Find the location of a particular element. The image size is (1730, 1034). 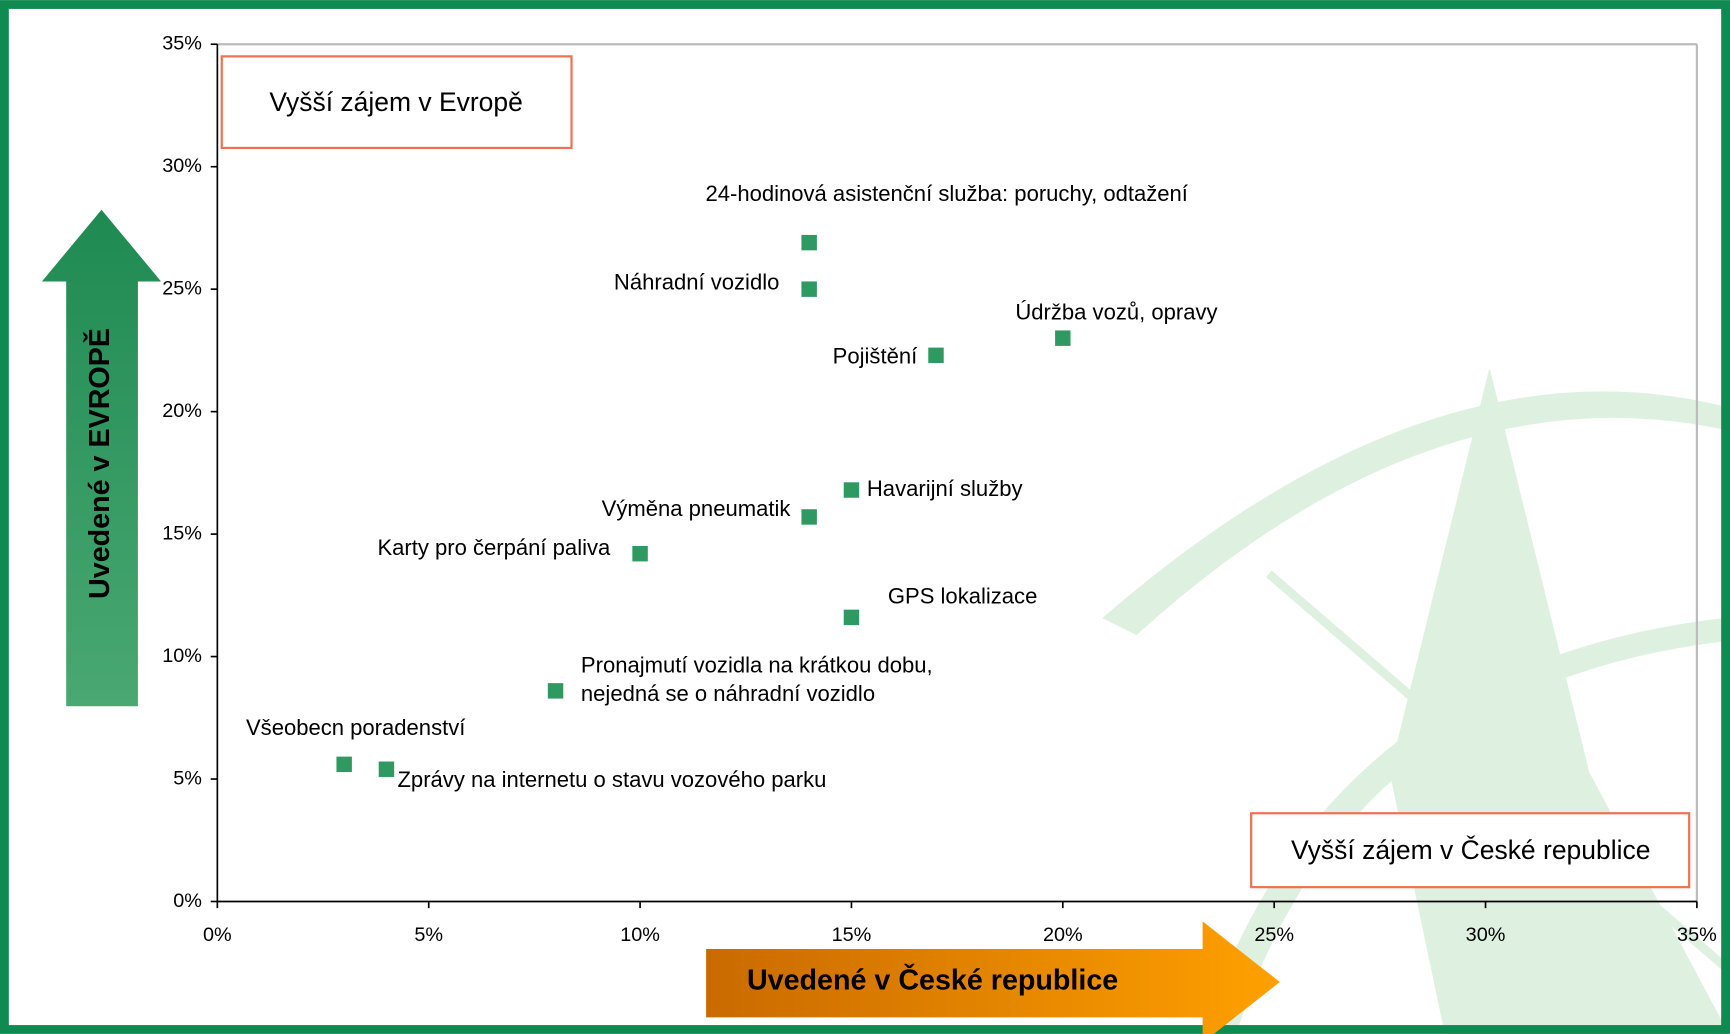

y-tick-label: 30% is located at coordinates (182, 166).